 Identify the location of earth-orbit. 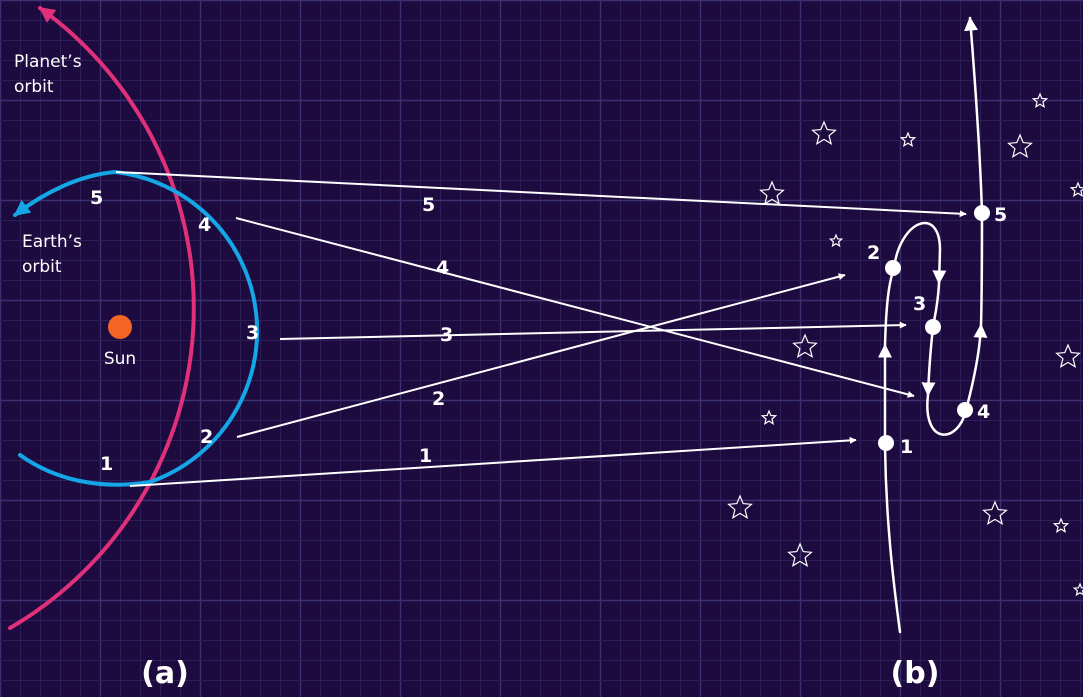
(136, 328).